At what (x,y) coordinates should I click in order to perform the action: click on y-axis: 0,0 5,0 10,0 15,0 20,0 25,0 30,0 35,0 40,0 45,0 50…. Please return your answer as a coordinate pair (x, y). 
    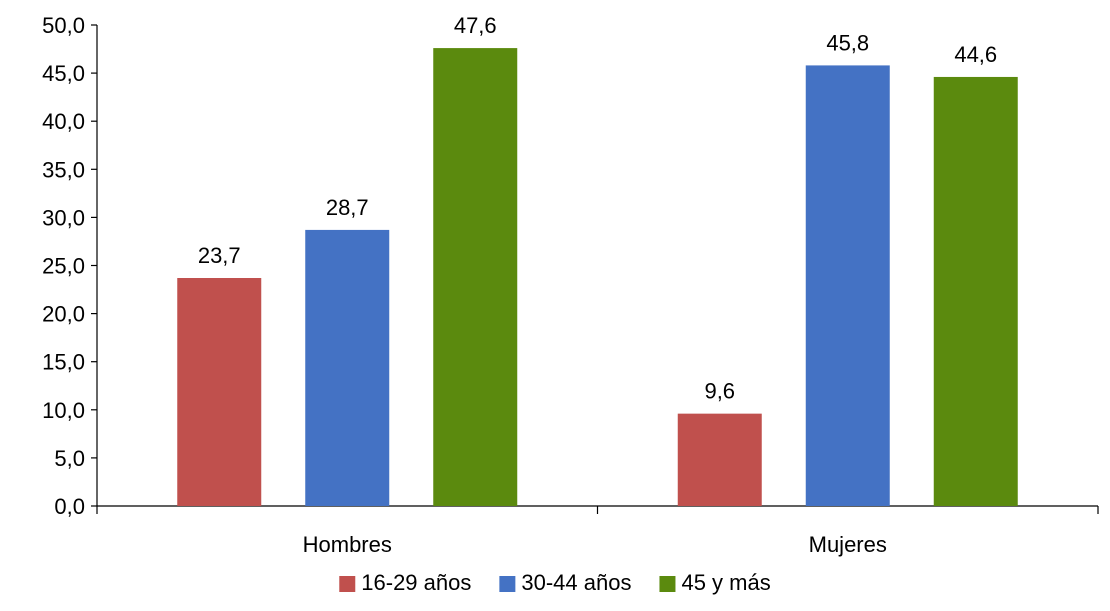
    Looking at the image, I should click on (70, 266).